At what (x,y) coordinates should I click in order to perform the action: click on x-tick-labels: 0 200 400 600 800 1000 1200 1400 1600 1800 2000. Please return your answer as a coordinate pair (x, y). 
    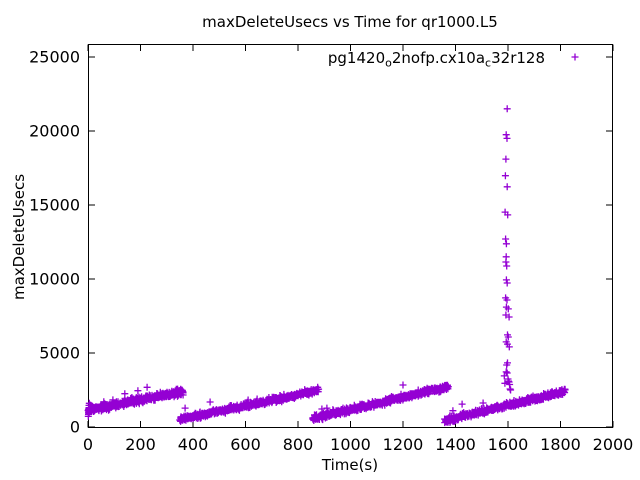
    Looking at the image, I should click on (358, 444).